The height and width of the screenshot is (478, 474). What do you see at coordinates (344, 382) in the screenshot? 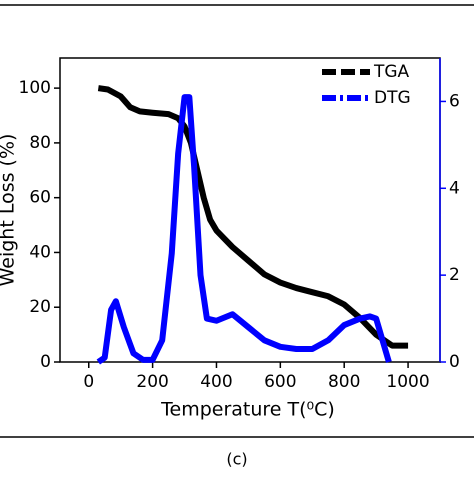
I see `x-tick-label: 800` at bounding box center [344, 382].